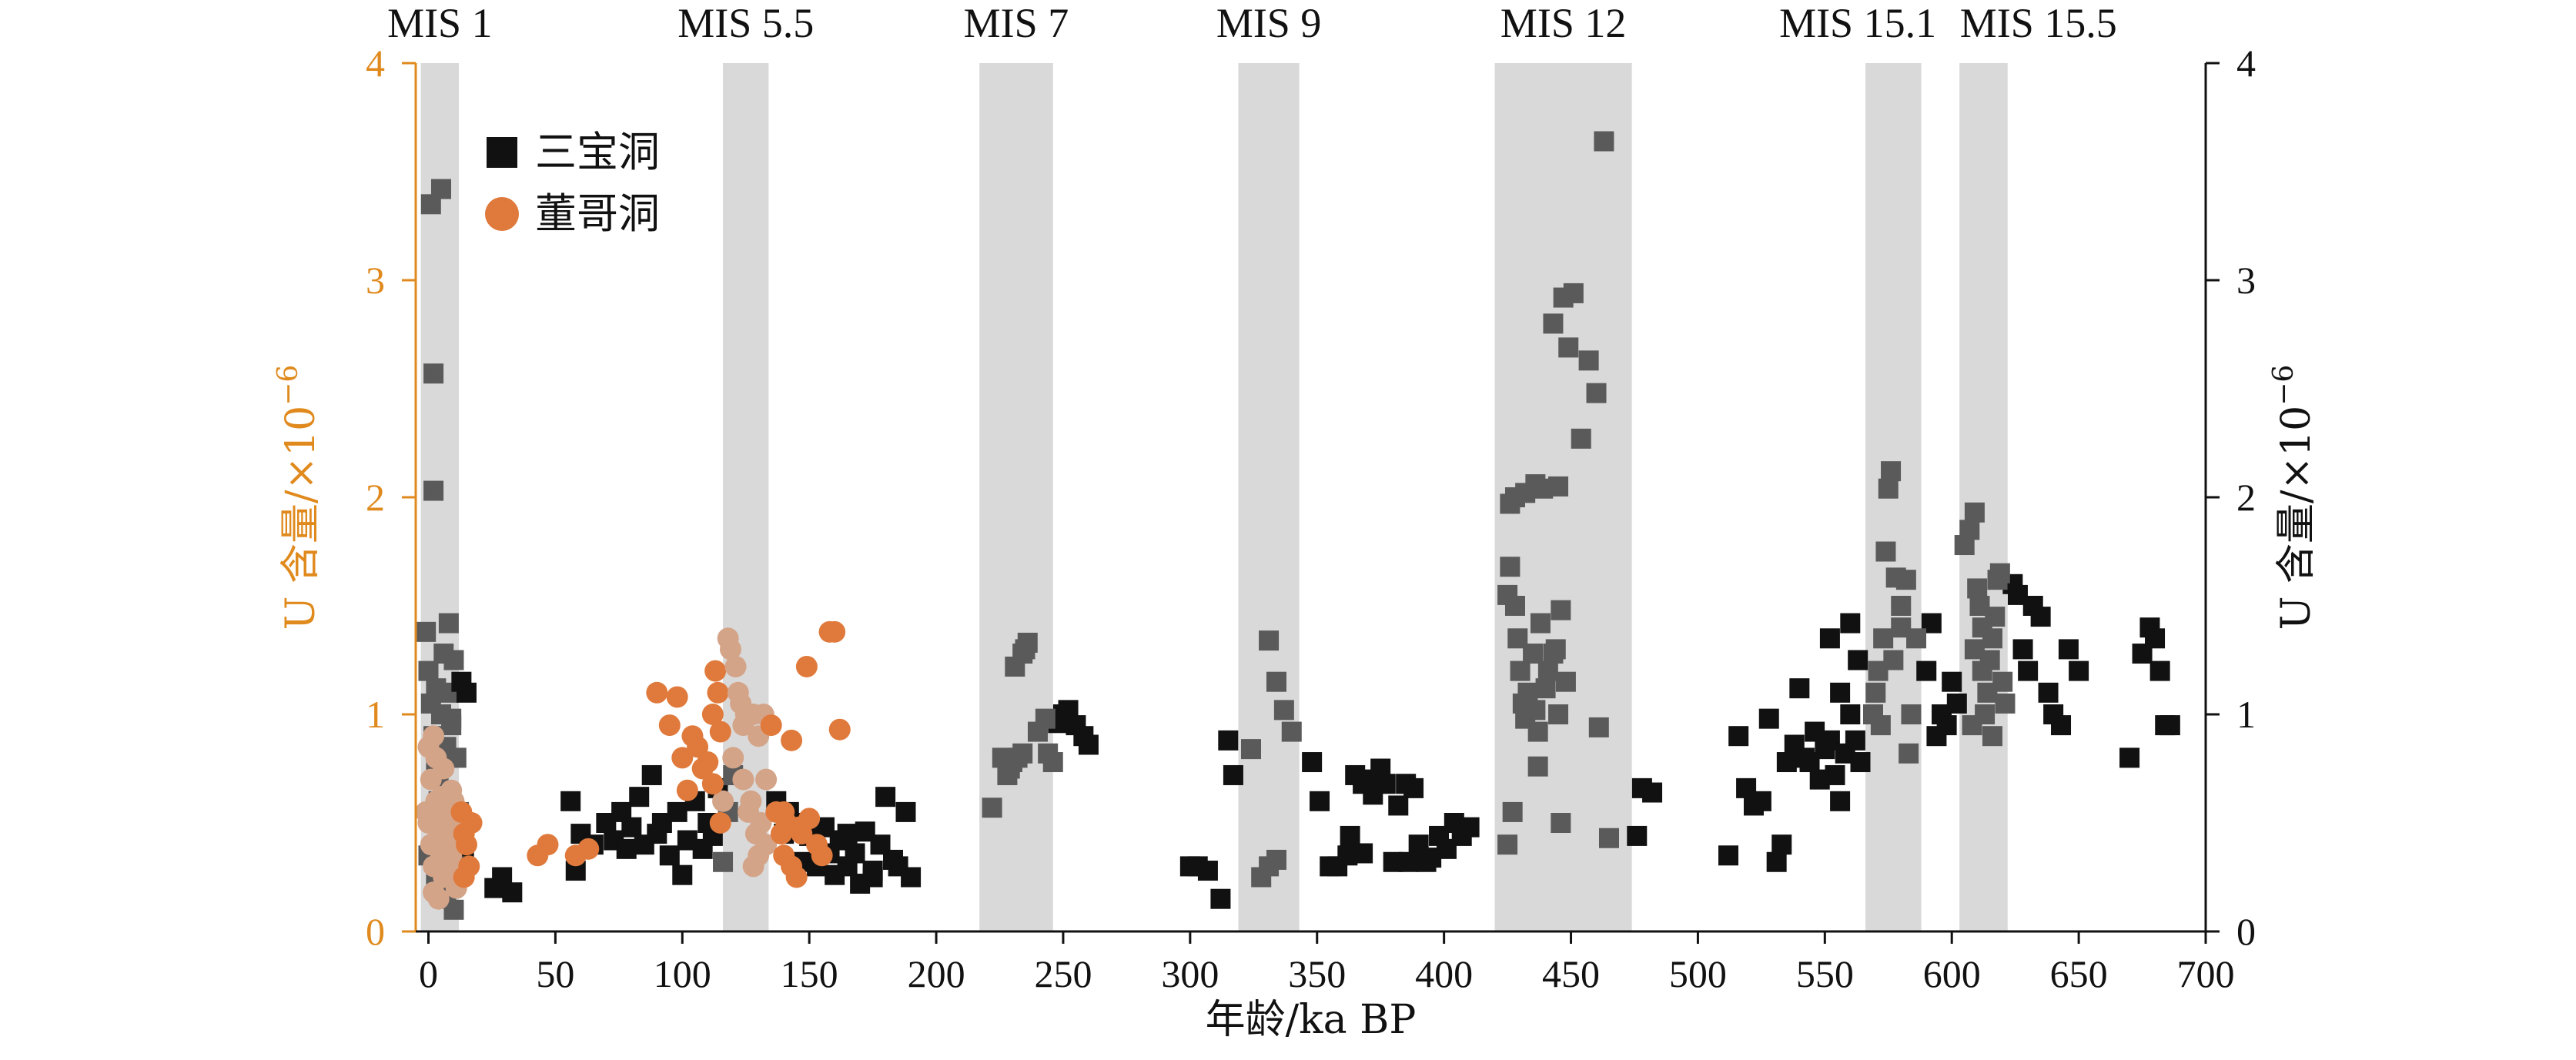  I want to click on left-y-tick-label: 0, so click(376, 931).